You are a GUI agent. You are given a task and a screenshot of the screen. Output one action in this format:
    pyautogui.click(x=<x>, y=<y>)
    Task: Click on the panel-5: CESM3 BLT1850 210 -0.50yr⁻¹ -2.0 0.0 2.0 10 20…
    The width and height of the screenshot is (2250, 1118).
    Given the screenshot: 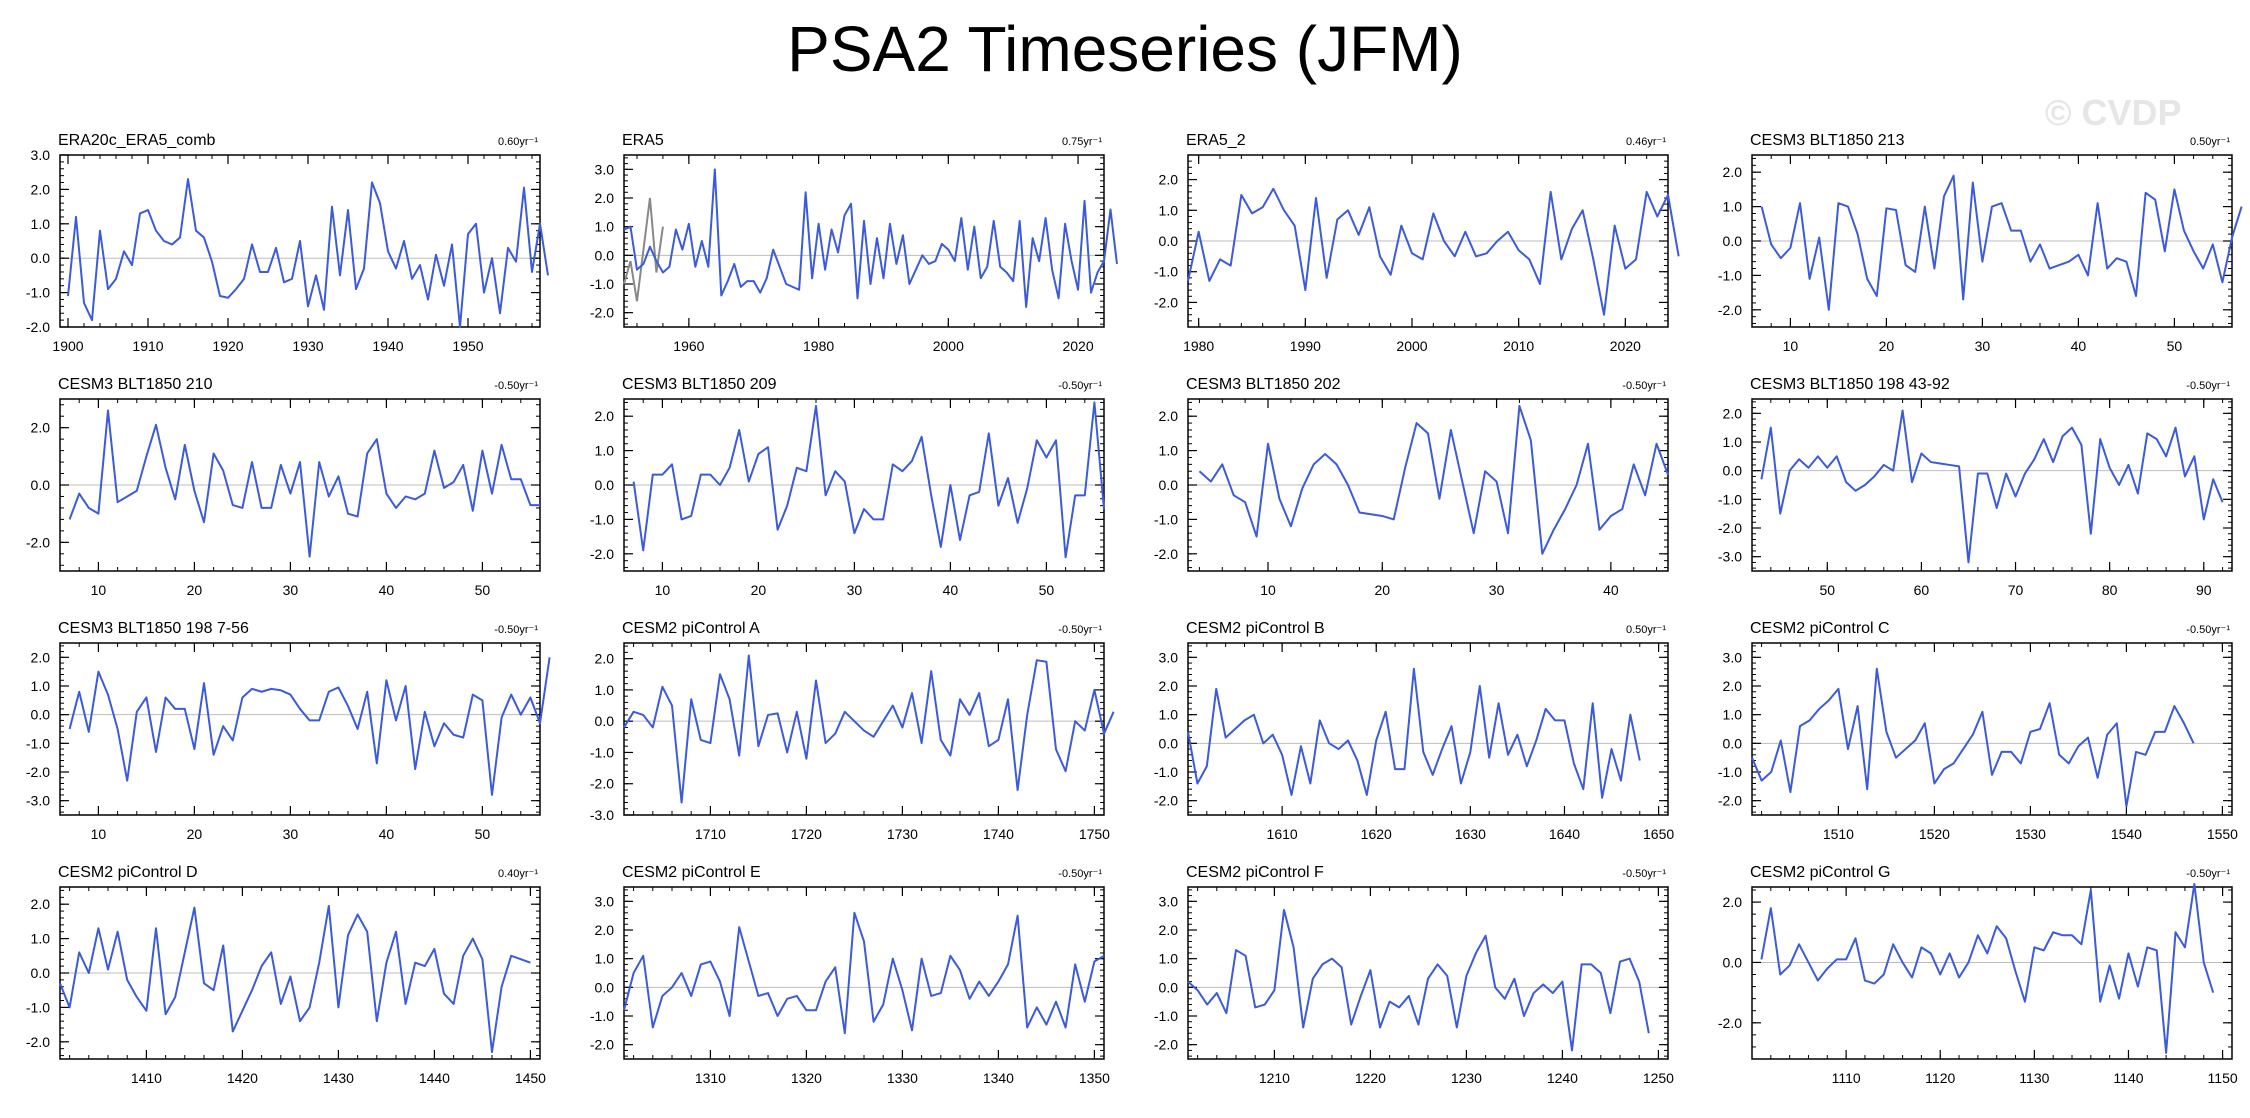 What is the action you would take?
    pyautogui.click(x=283, y=487)
    